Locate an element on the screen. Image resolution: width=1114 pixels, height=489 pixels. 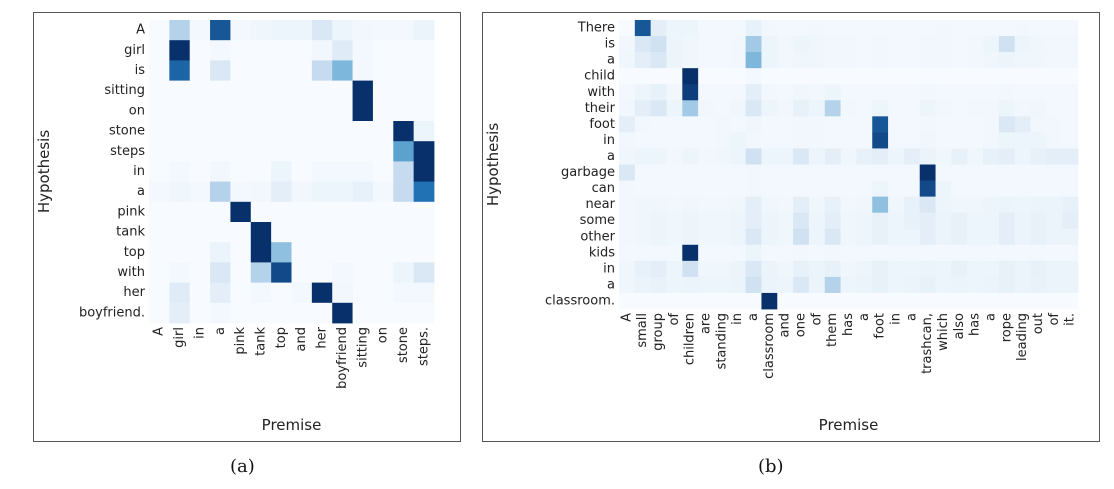
y-tick-label: a is located at coordinates (611, 156).